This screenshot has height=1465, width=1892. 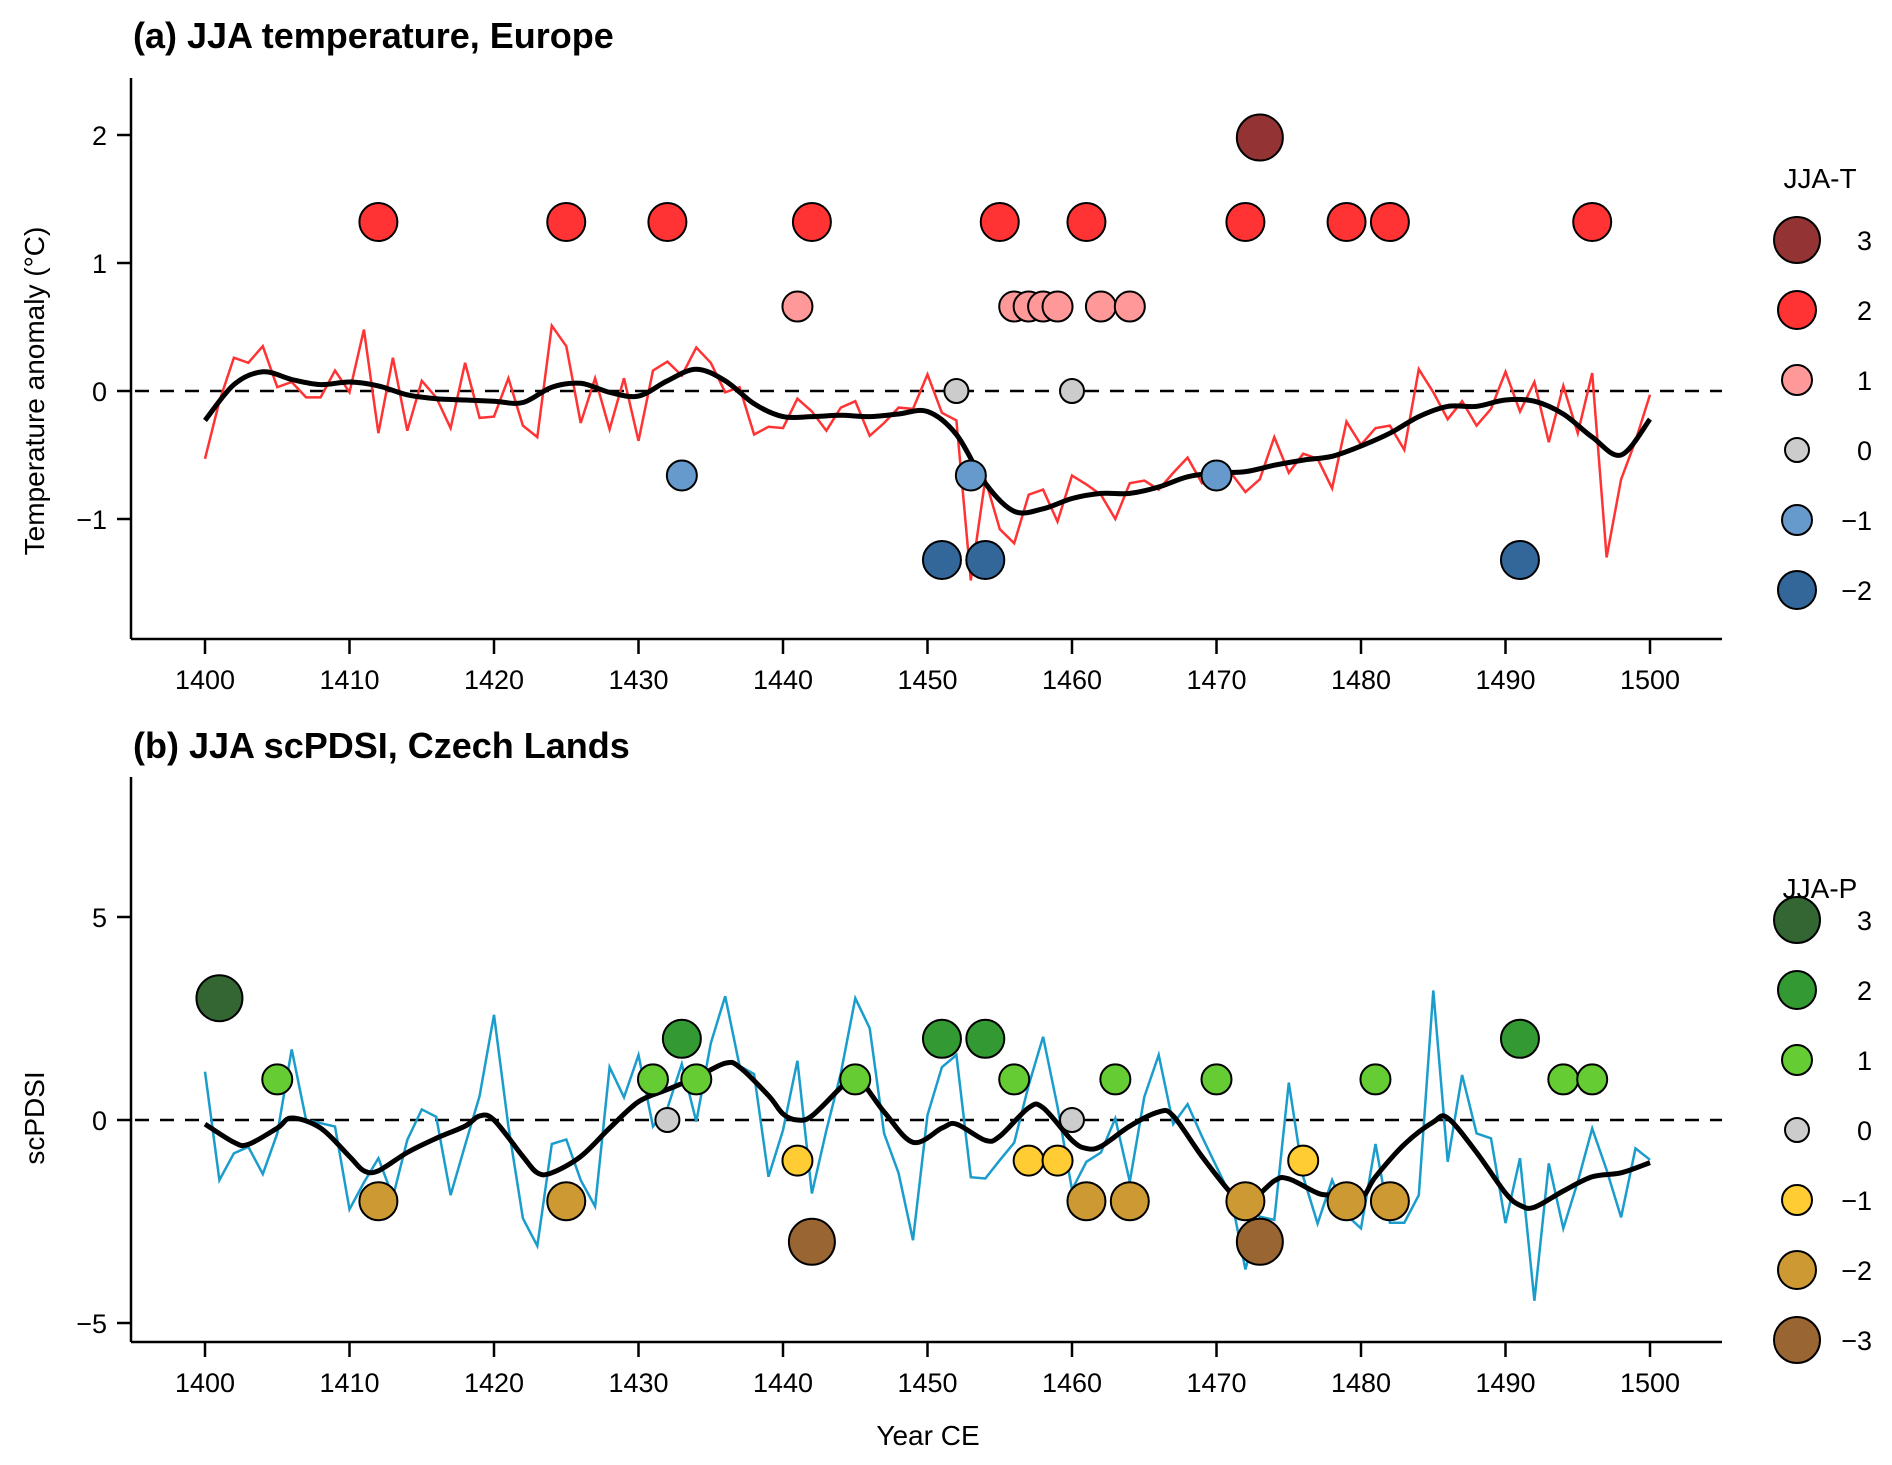 I want to click on panel-b-x-axis-label: Year CE, so click(x=927, y=1435).